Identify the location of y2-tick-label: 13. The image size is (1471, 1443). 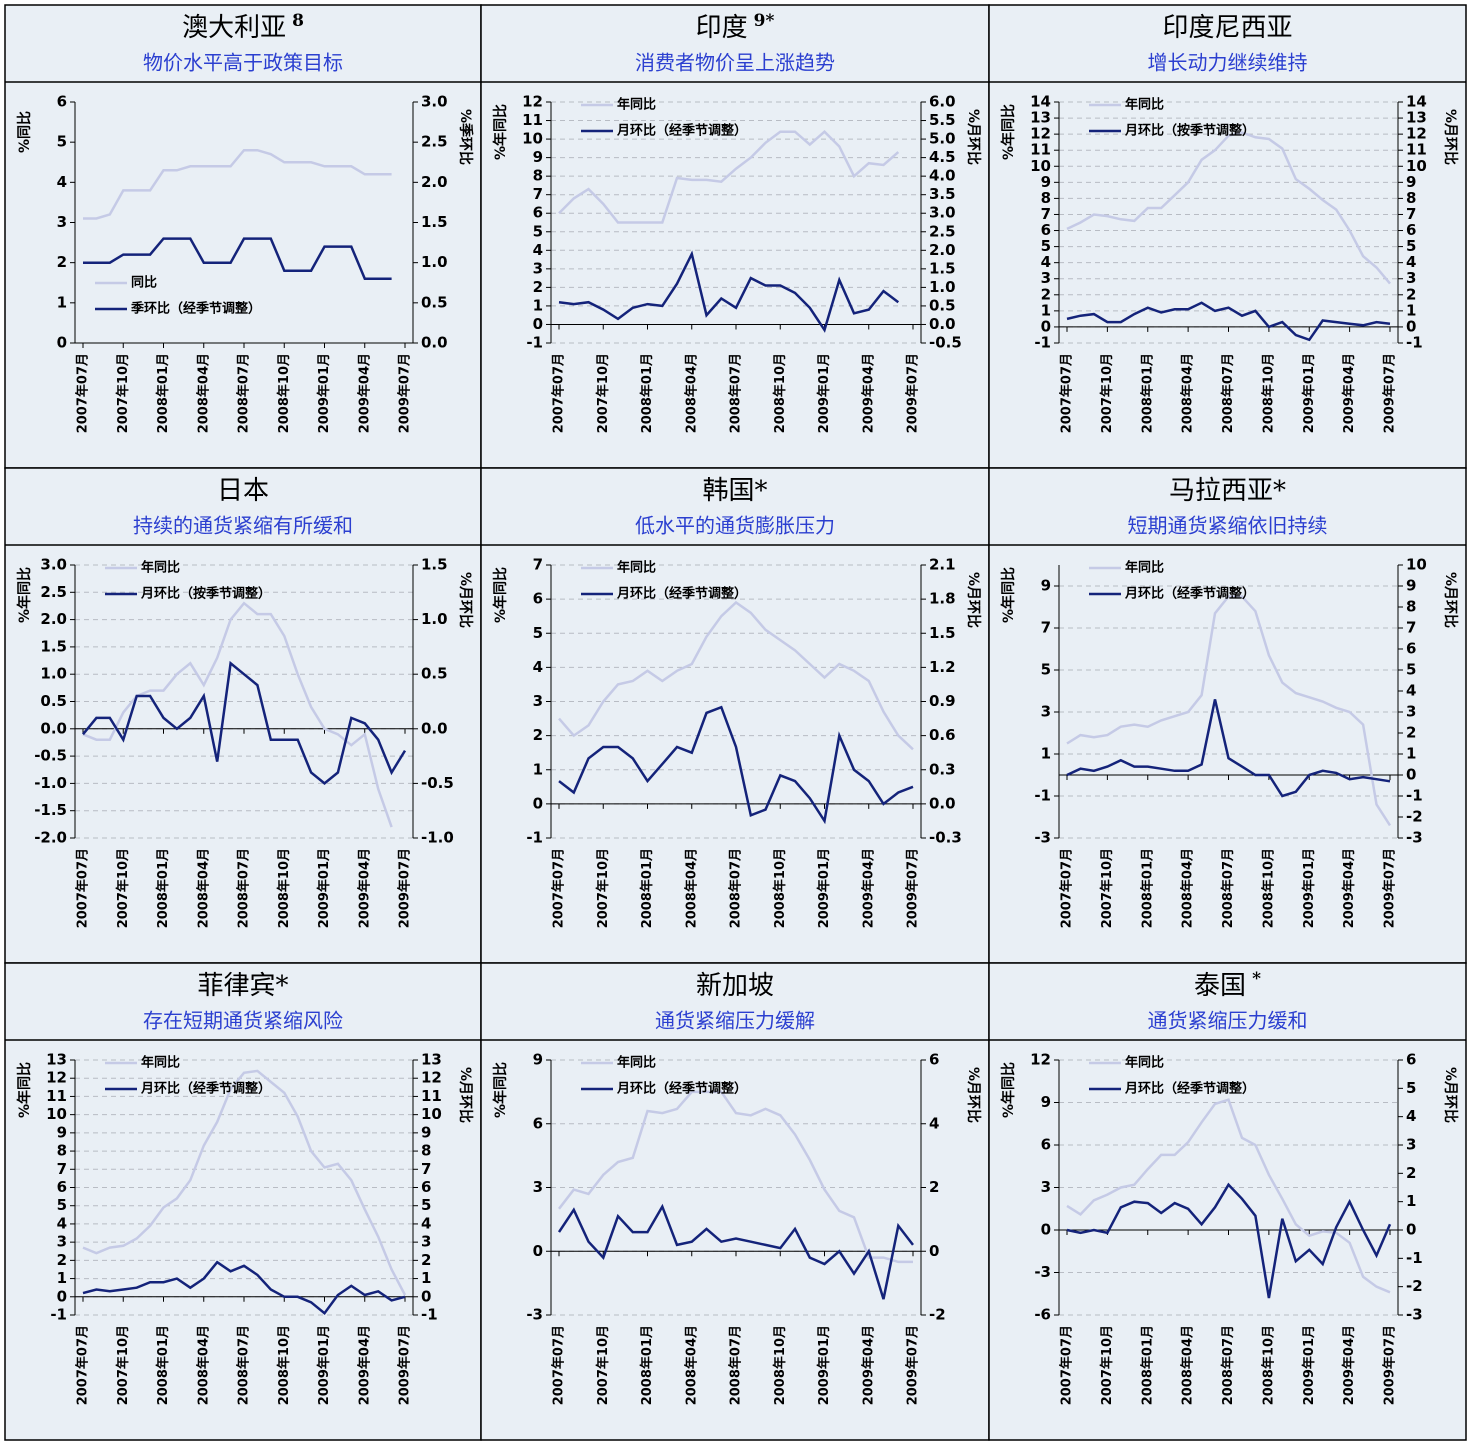
(1416, 118).